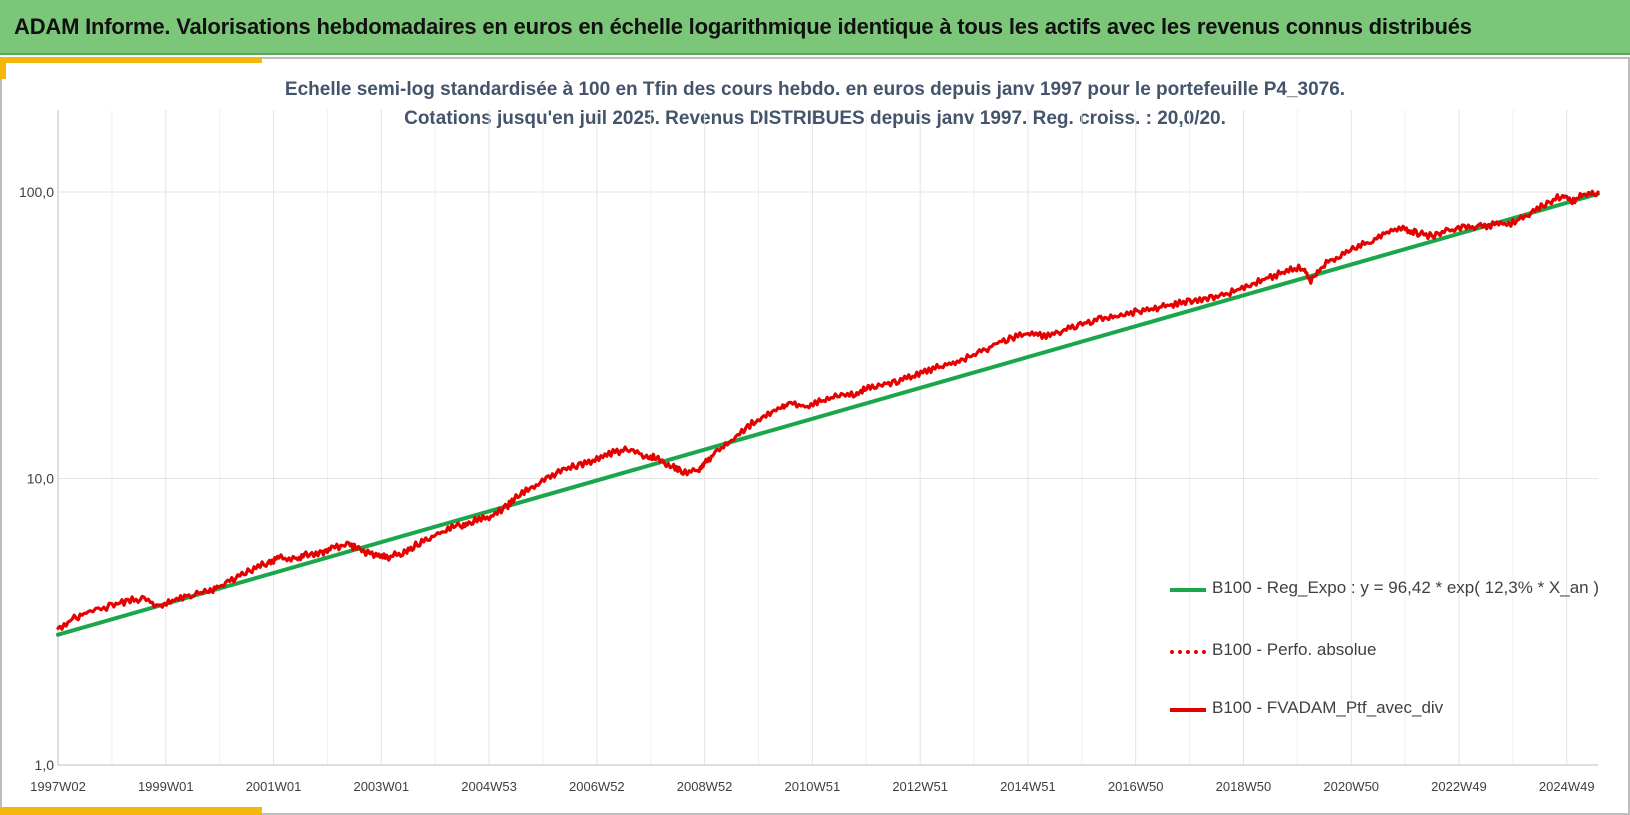 Image resolution: width=1630 pixels, height=815 pixels. What do you see at coordinates (1459, 786) in the screenshot?
I see `x-tick-label: 2022W49` at bounding box center [1459, 786].